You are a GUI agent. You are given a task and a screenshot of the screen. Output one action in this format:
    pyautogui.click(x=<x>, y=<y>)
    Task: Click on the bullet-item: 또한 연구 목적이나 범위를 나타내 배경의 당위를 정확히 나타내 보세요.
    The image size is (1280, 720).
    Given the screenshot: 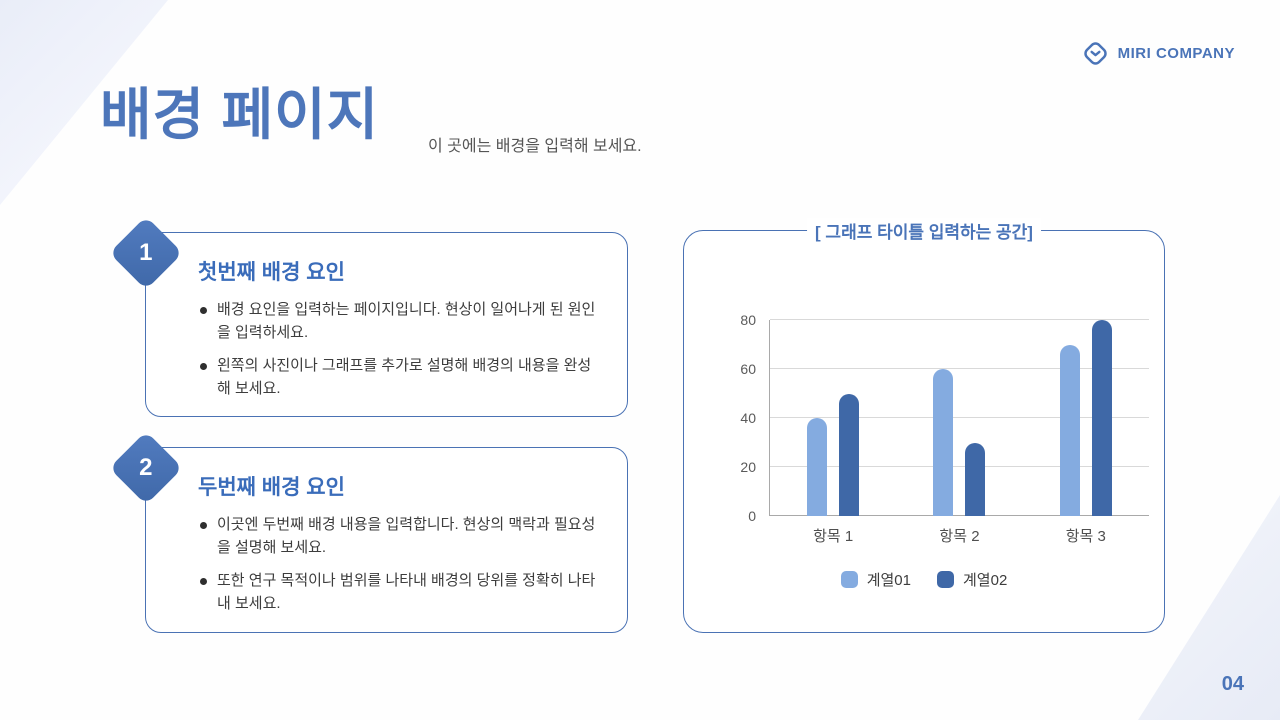 What is the action you would take?
    pyautogui.click(x=398, y=592)
    